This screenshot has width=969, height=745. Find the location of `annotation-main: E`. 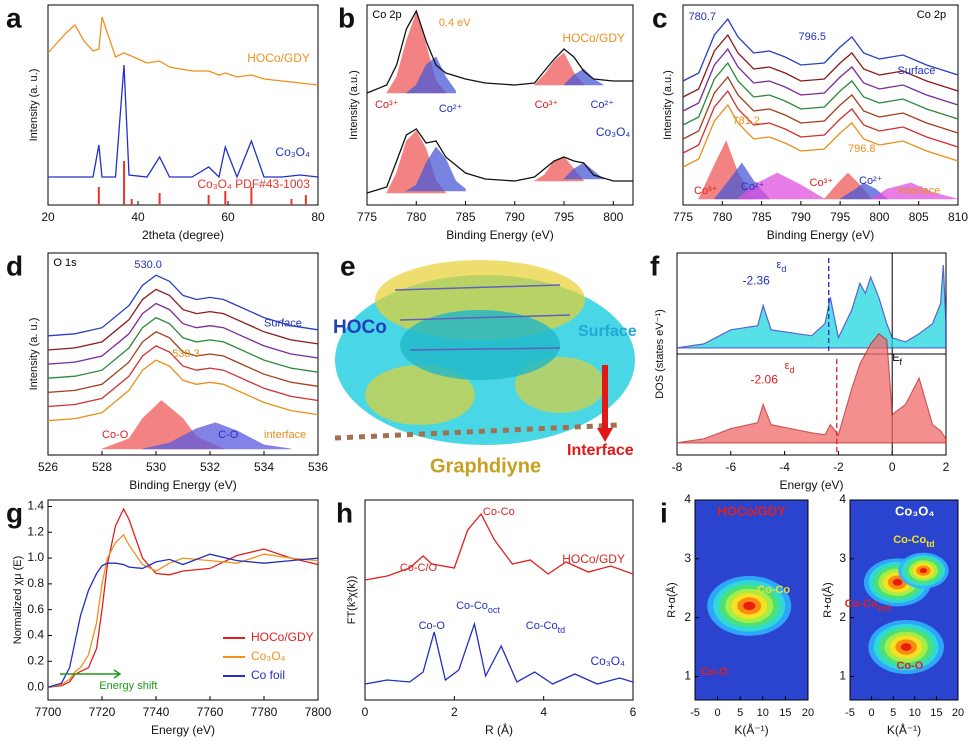

annotation-main: E is located at coordinates (895, 358).